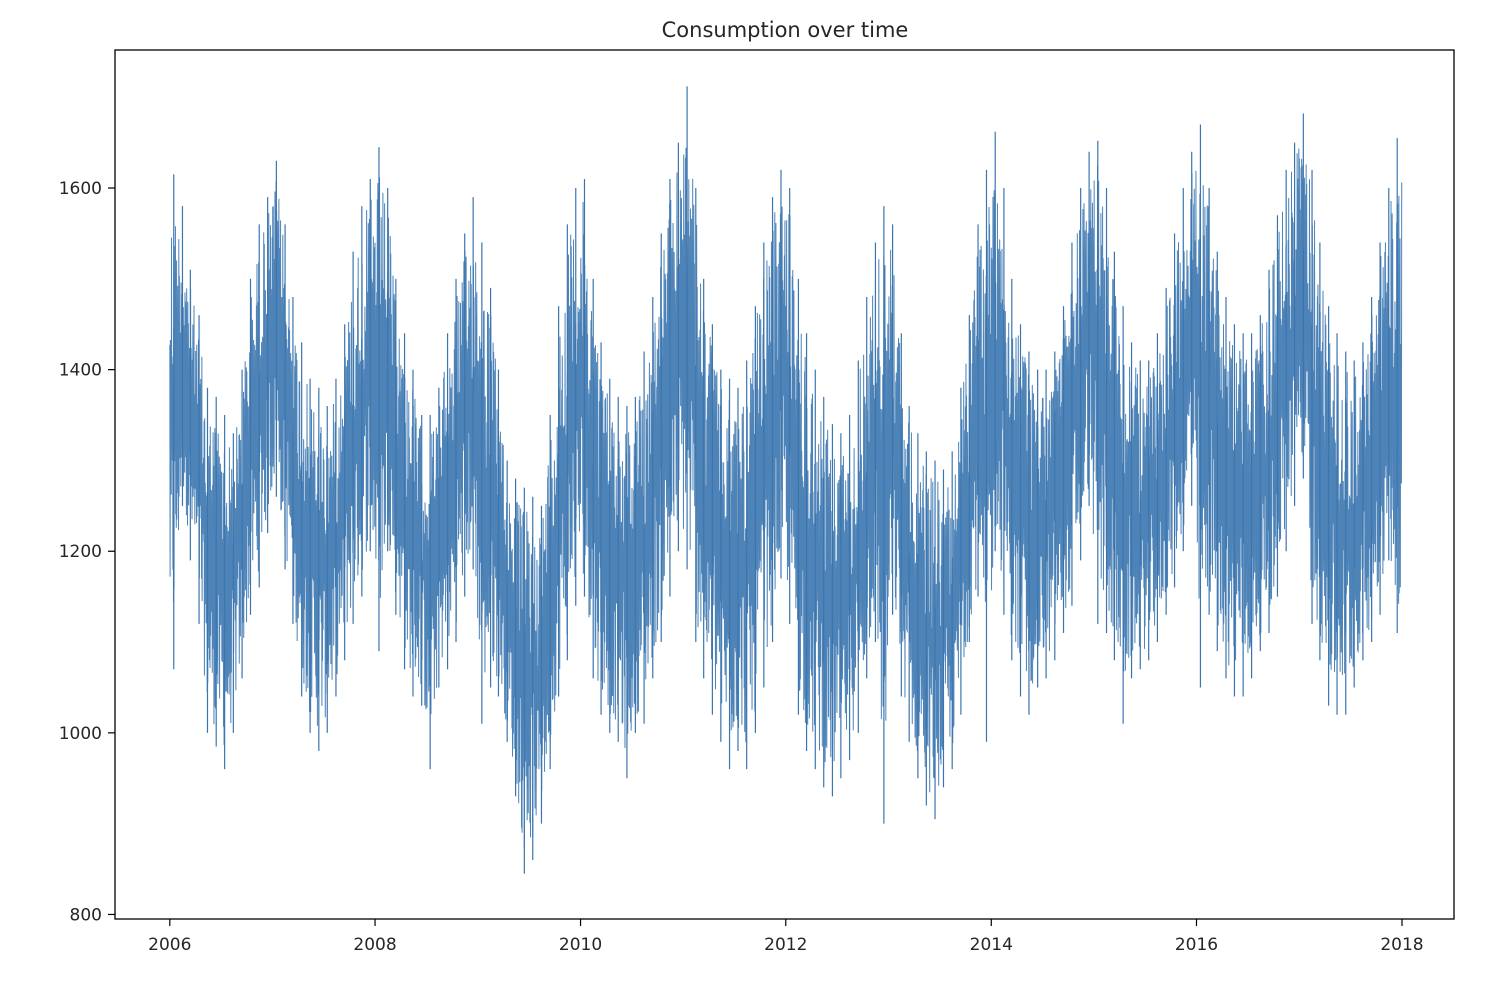  I want to click on y-tick-label-1600: 1600, so click(80, 189).